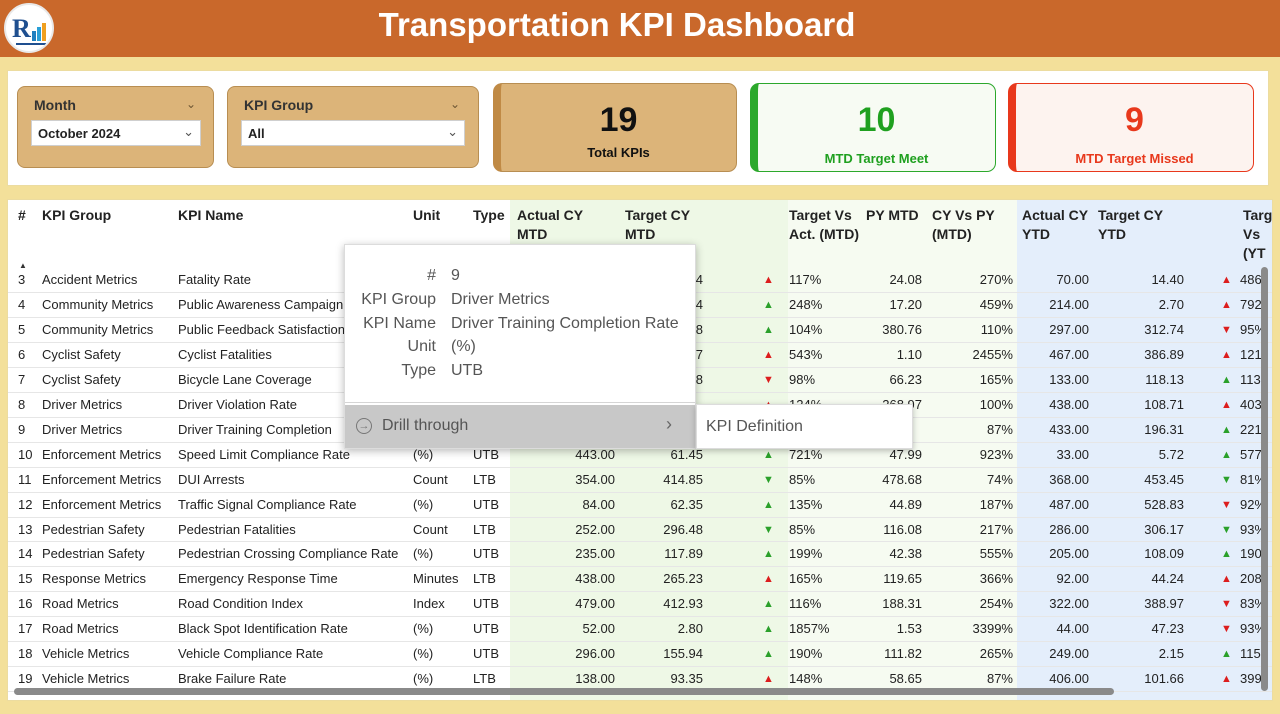 This screenshot has height=714, width=1280. I want to click on tooltip-divider, so click(520, 402).